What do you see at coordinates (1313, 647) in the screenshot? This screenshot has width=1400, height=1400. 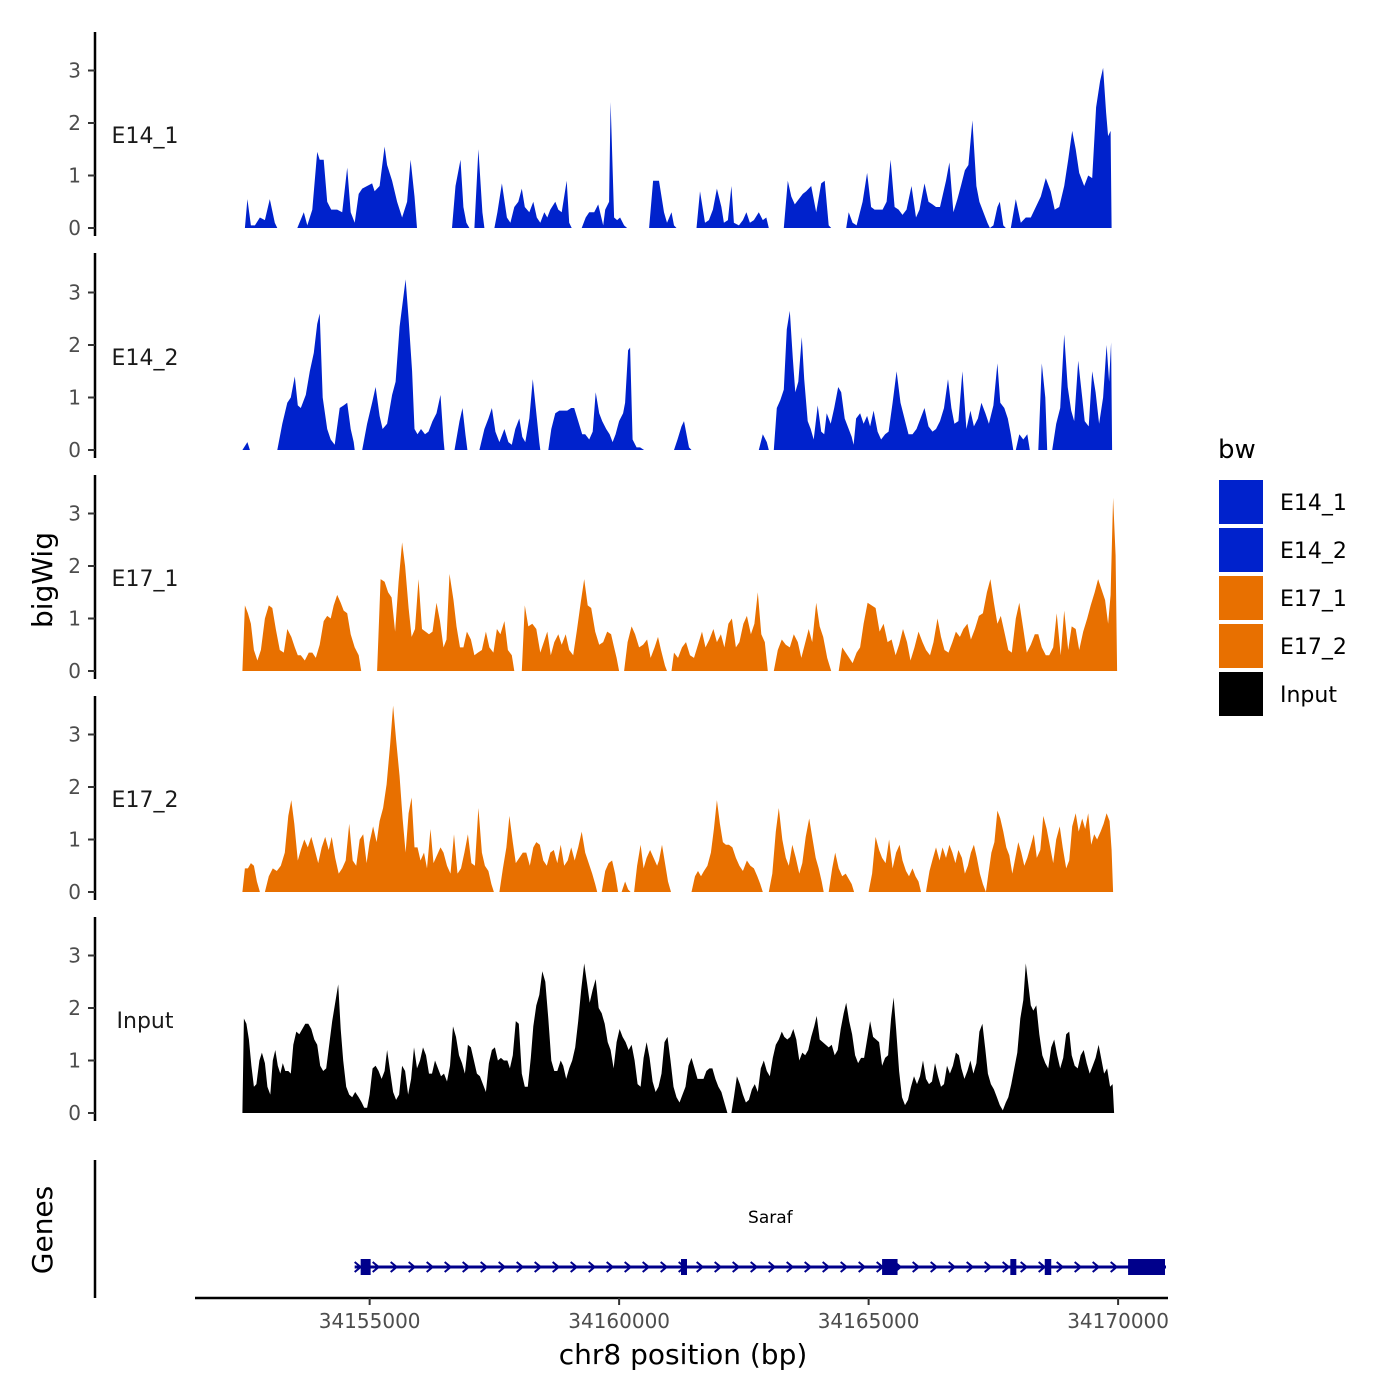 I see `legend-label: E17_2` at bounding box center [1313, 647].